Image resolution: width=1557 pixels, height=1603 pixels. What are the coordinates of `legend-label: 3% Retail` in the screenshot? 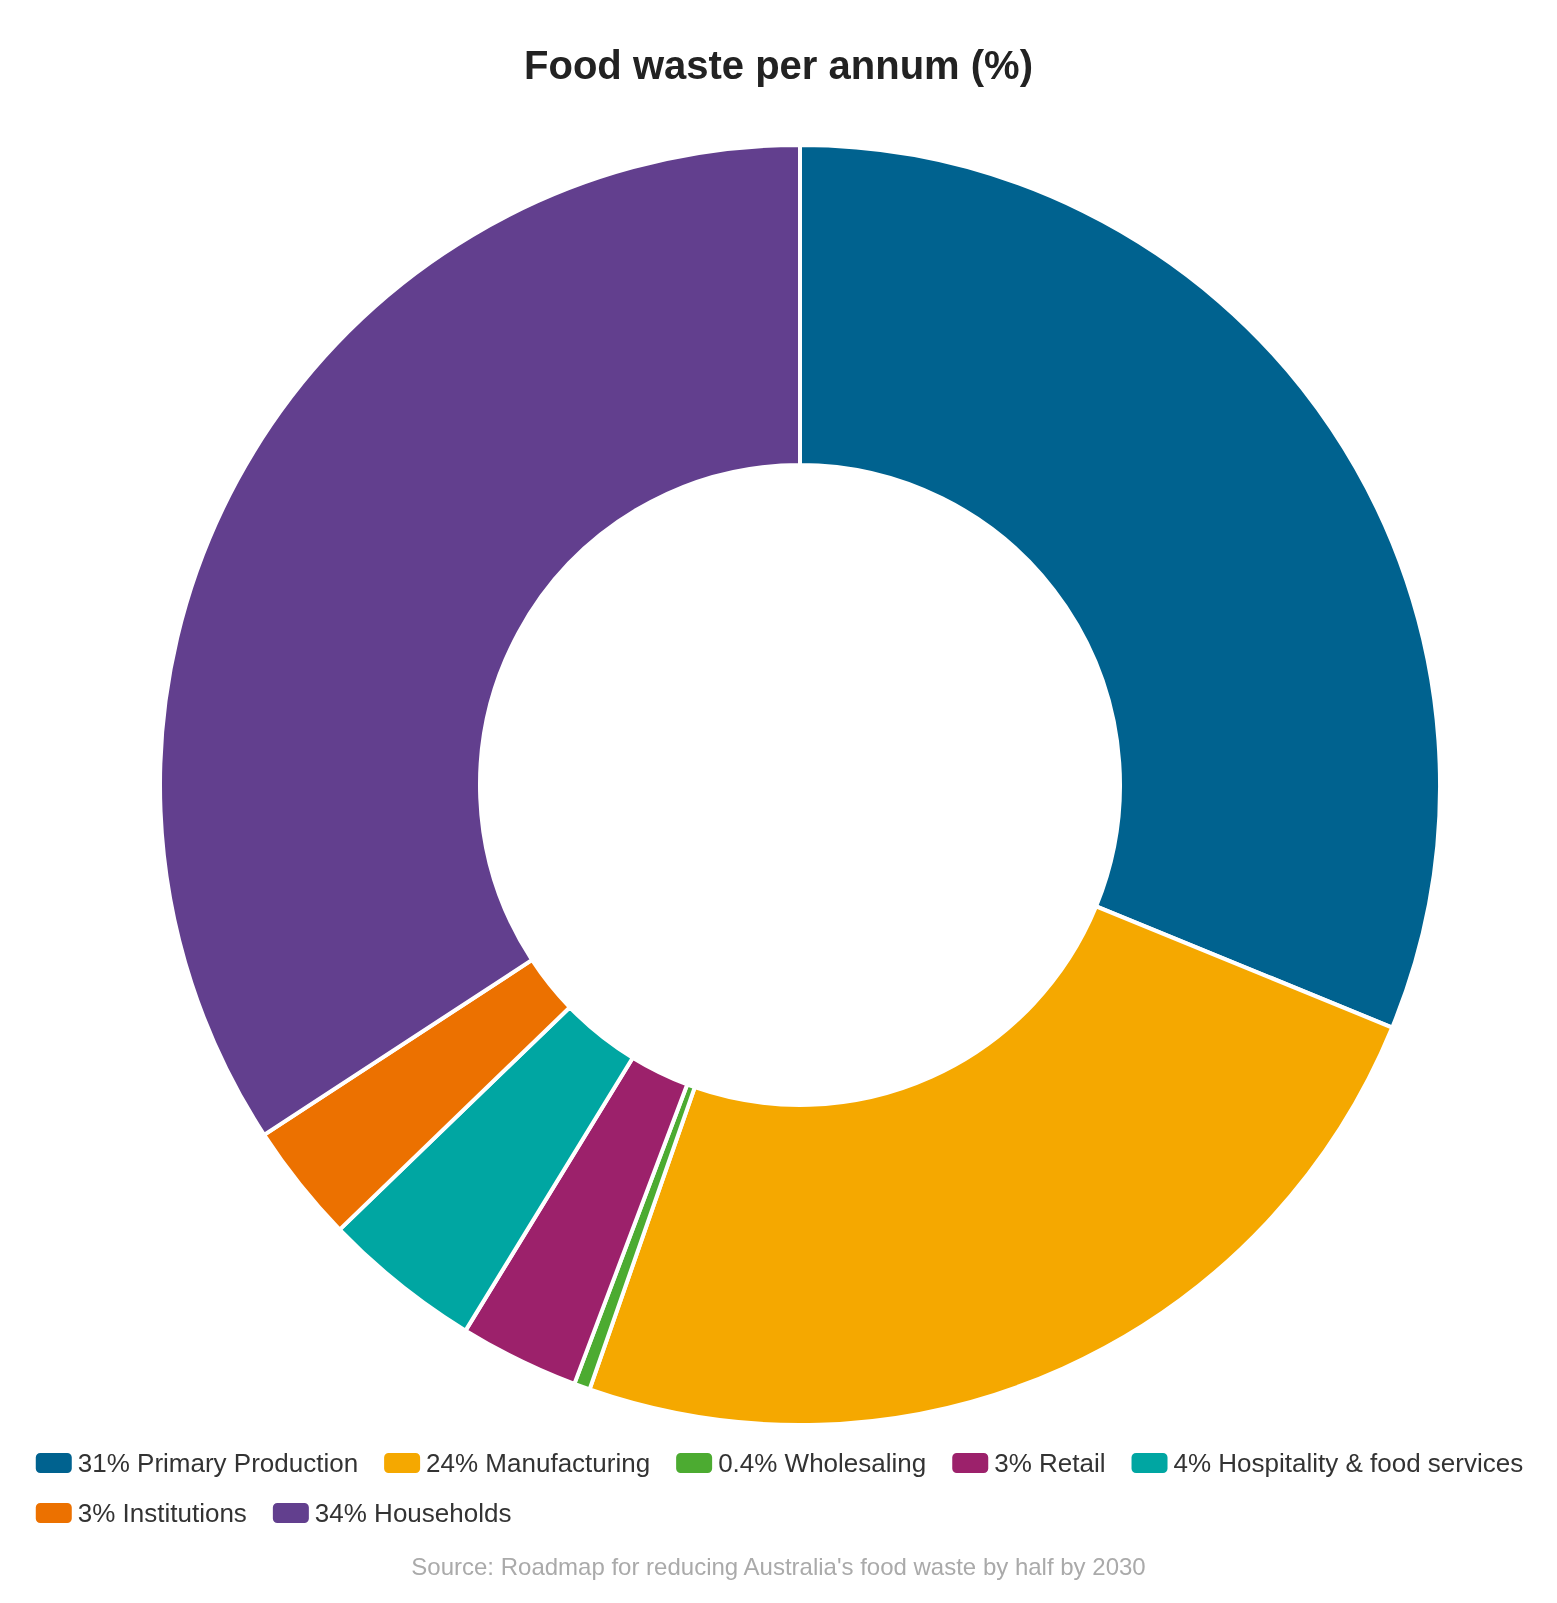 It's located at (1050, 1463).